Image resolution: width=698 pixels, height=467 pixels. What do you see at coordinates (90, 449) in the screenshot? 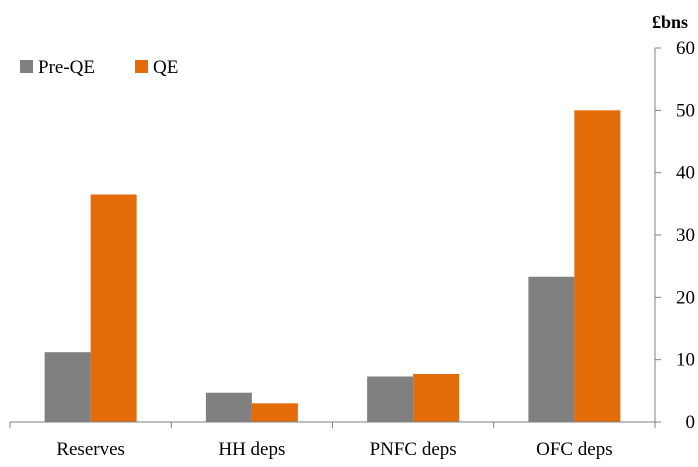
I see `x-category-label: Reserves` at bounding box center [90, 449].